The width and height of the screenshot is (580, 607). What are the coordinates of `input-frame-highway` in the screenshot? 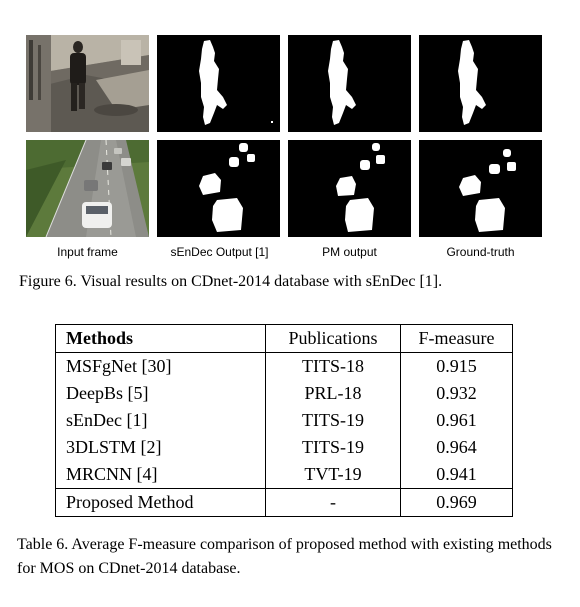 It's located at (87, 188).